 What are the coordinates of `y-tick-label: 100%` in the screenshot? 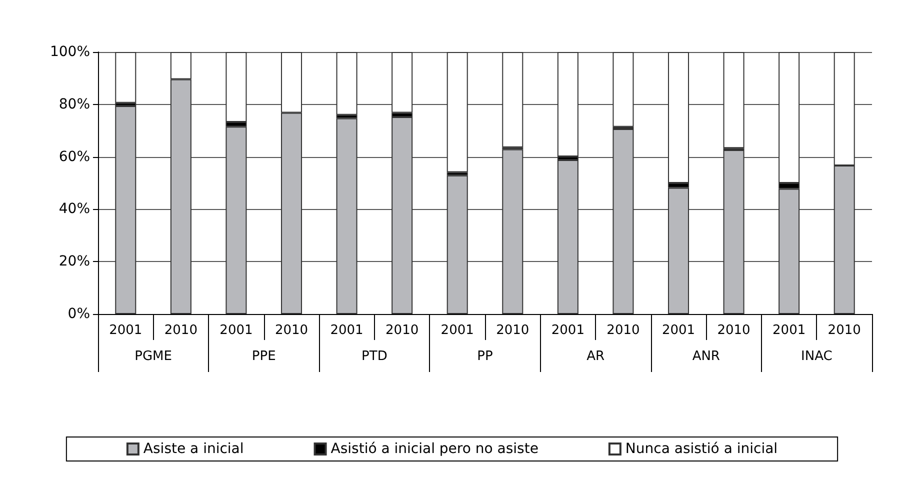 It's located at (70, 52).